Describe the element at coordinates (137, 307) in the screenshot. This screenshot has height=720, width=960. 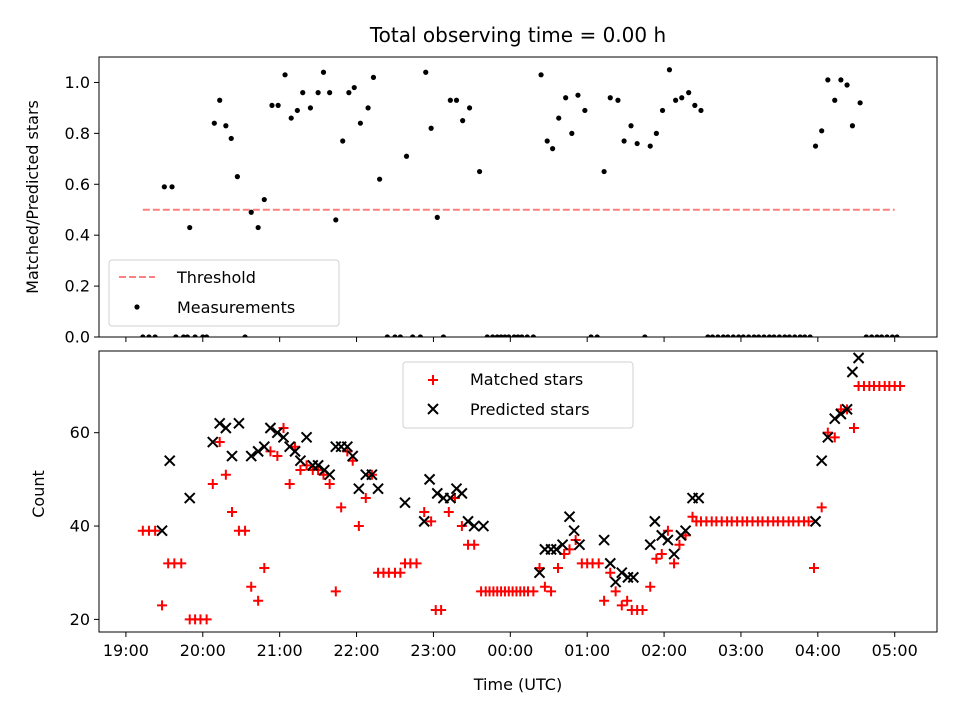
I see `legend-measurement-swatch` at that location.